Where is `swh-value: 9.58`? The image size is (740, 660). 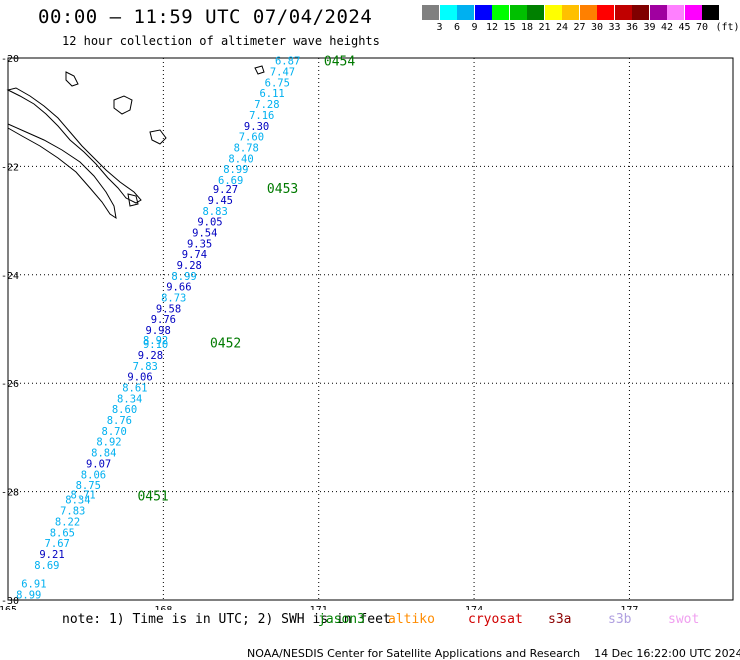
swh-value: 9.58 is located at coordinates (168, 309).